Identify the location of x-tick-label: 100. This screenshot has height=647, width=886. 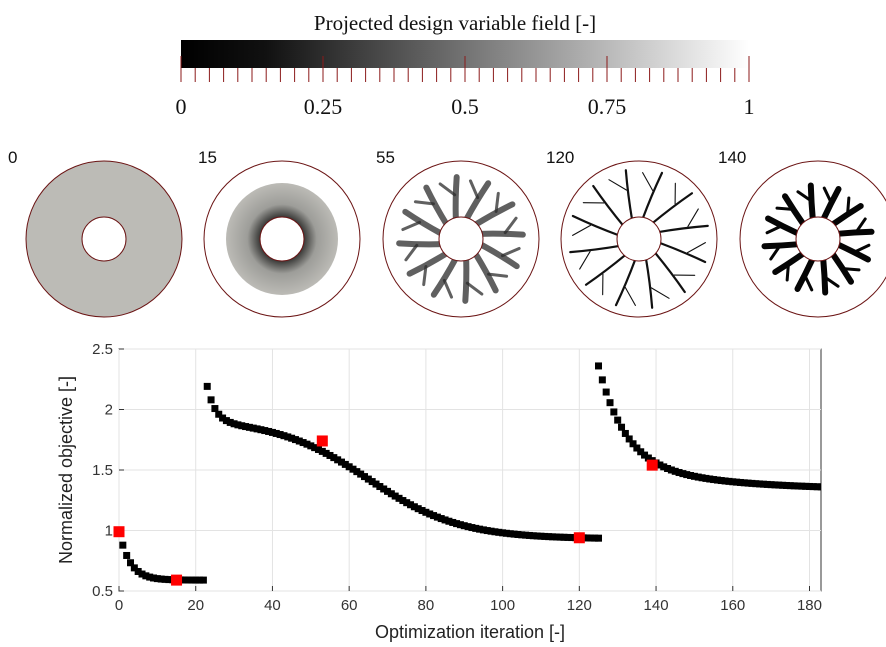
(502, 605).